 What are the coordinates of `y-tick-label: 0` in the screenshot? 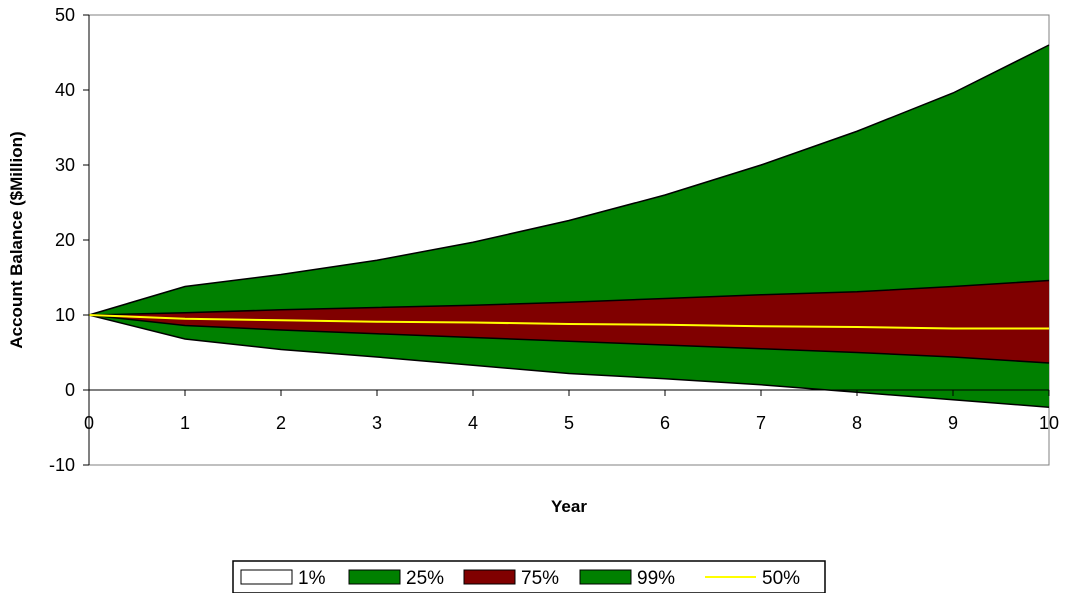 It's located at (70, 390).